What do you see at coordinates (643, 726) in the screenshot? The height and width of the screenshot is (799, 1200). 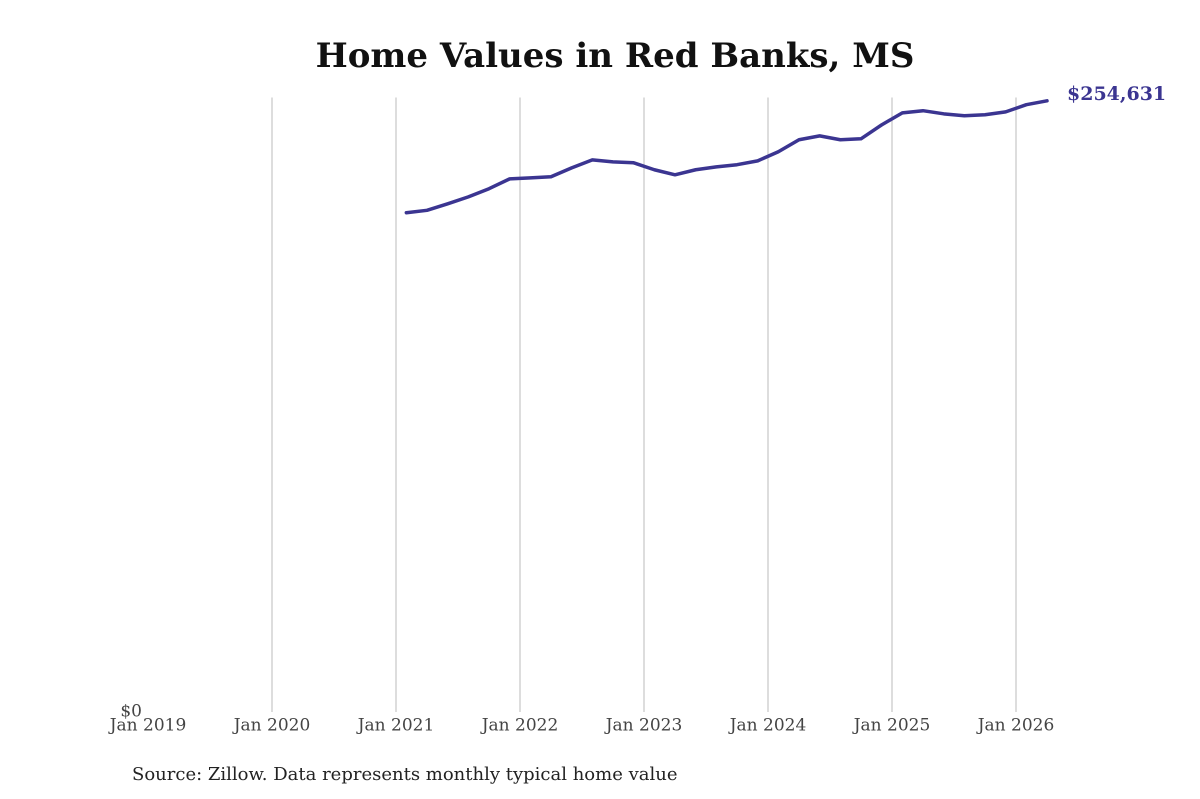 I see `x-tick-label: Jan 2023` at bounding box center [643, 726].